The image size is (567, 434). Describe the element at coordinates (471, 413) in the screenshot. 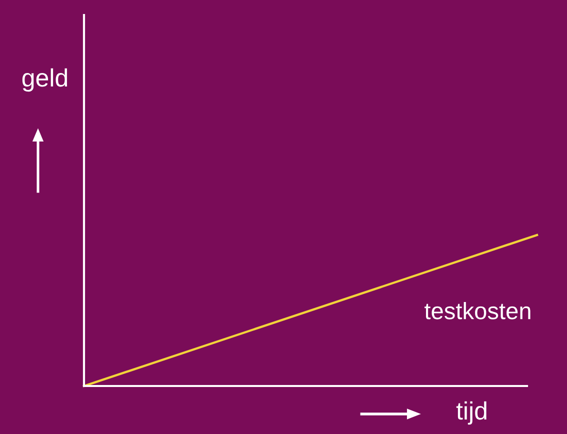

I see `x-axis-title: tijd` at that location.